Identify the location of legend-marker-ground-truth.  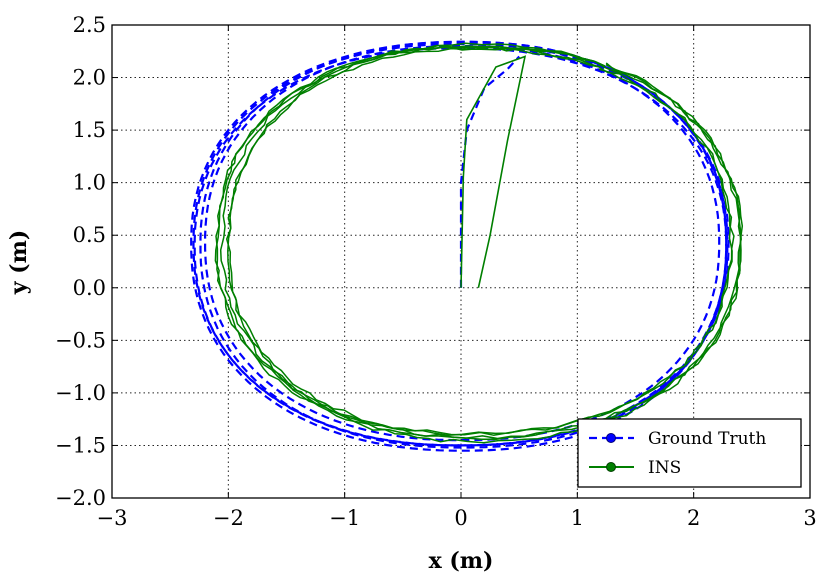
(611, 438).